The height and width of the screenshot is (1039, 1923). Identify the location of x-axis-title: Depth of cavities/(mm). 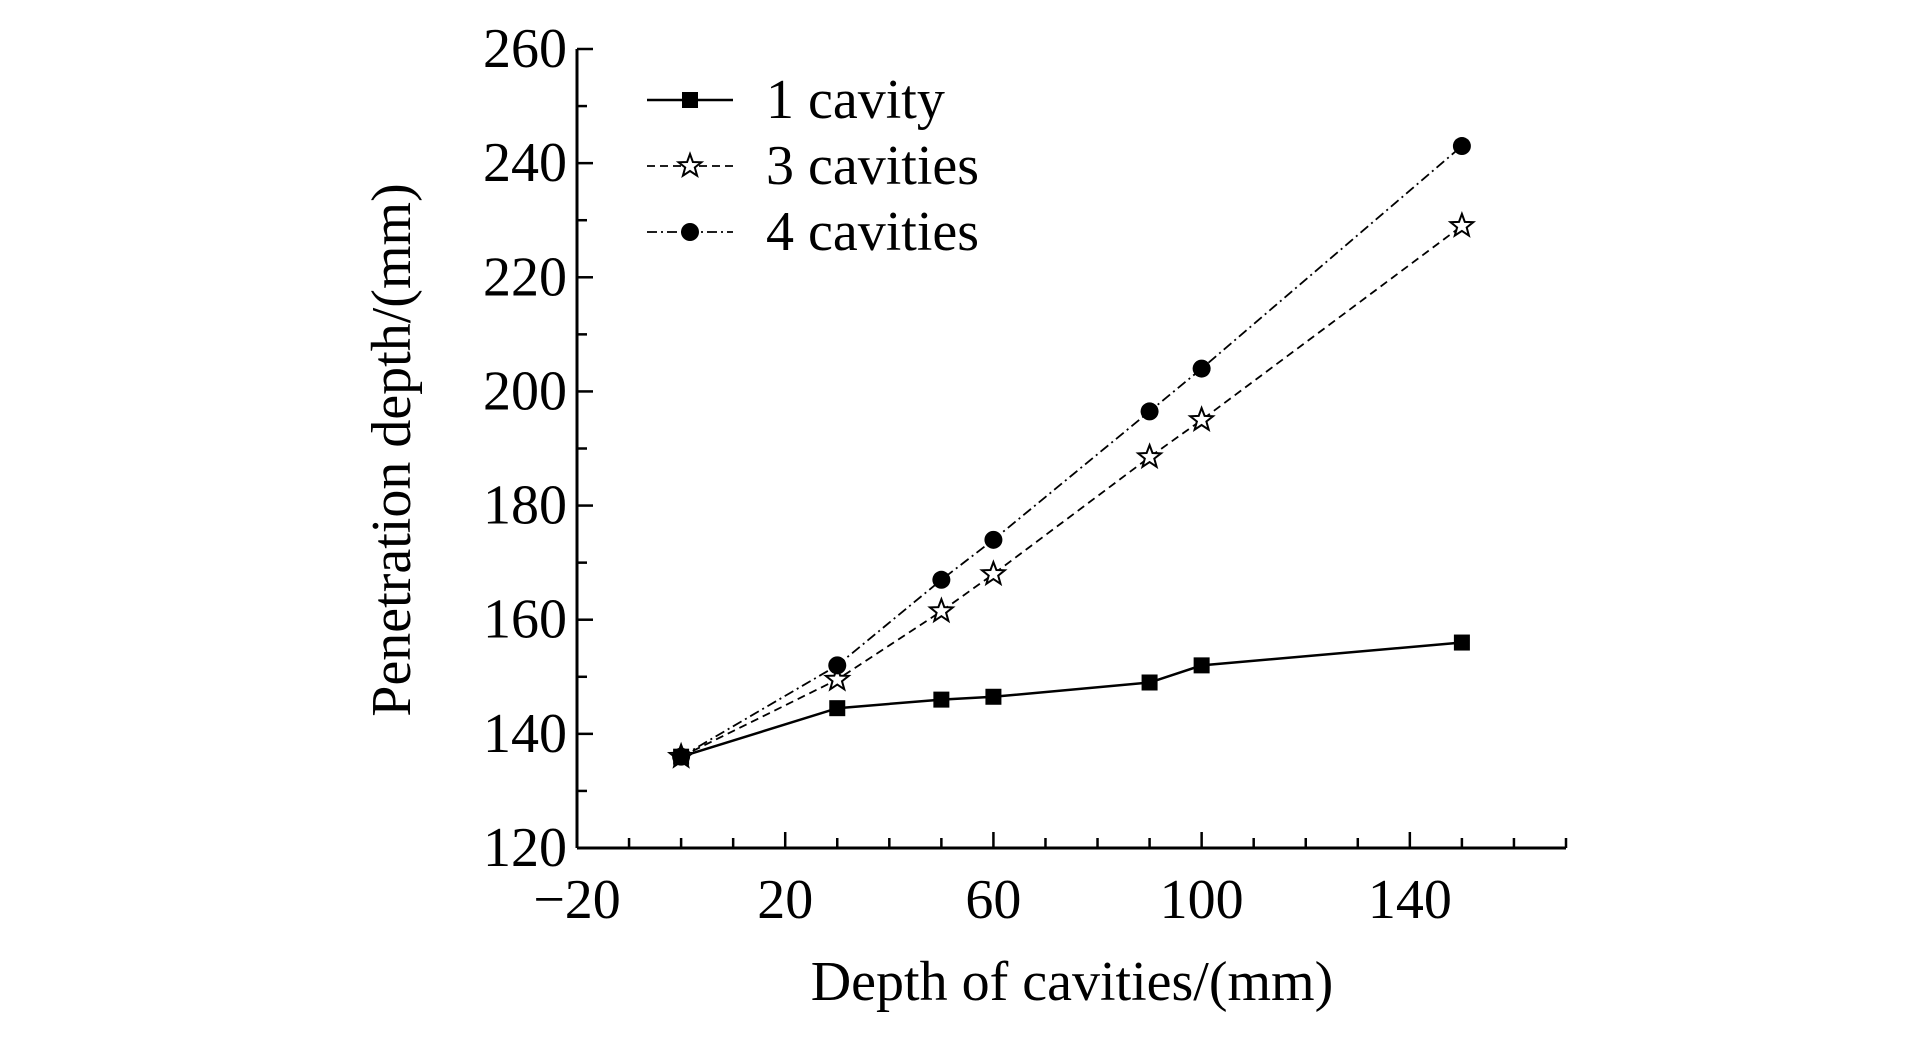
(1072, 982).